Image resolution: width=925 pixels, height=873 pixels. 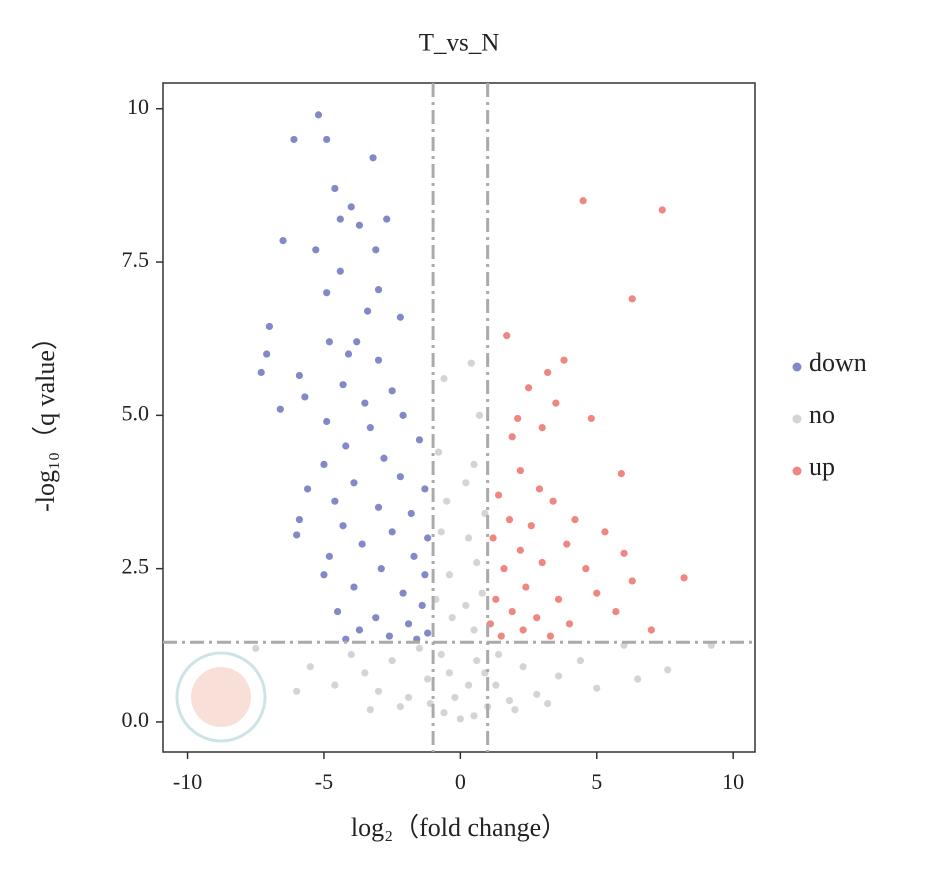 I want to click on x-tick-label: -5, so click(x=324, y=781).